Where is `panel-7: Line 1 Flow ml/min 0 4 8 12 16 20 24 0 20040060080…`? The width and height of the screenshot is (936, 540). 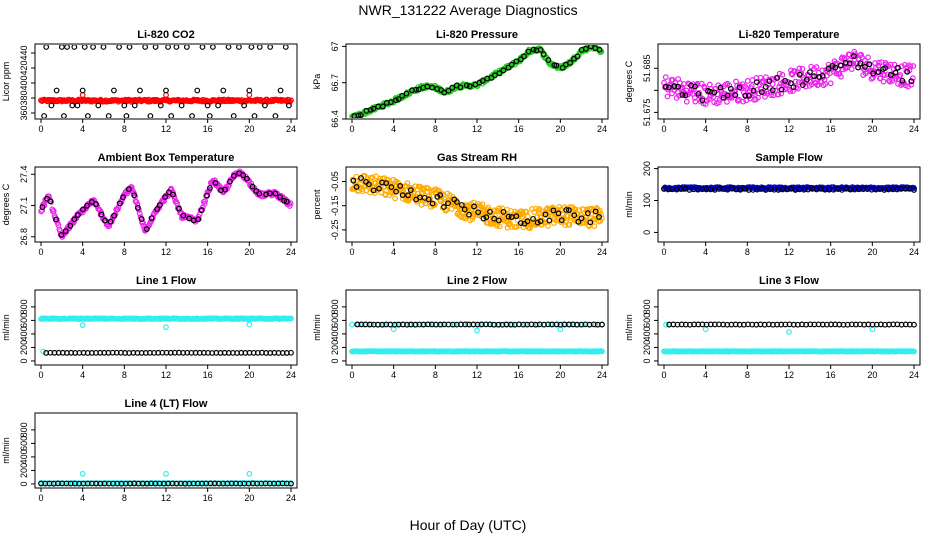
panel-7: Line 1 Flow ml/min 0 4 8 12 16 20 24 0 20040060080… is located at coordinates (149, 327).